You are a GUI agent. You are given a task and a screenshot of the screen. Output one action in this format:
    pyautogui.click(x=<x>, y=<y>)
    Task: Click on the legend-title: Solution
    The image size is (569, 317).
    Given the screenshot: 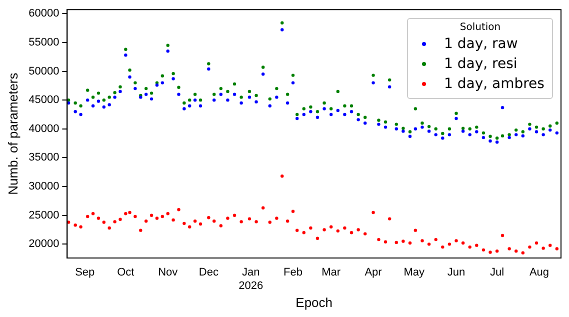 What is the action you would take?
    pyautogui.click(x=480, y=27)
    